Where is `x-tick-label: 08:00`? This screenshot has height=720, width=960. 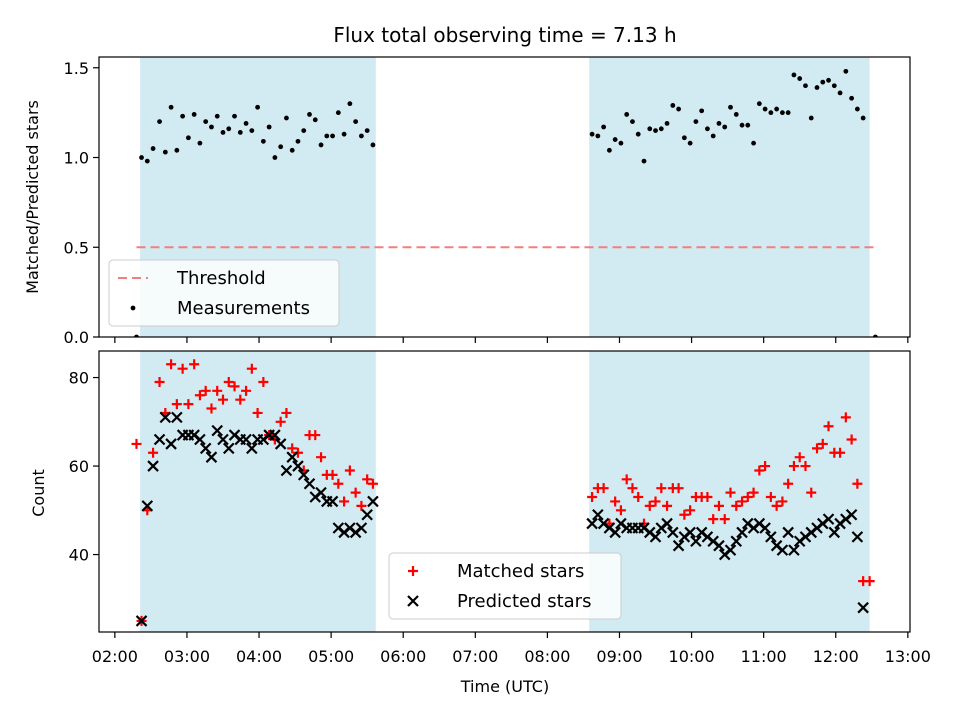
x-tick-label: 08:00 is located at coordinates (547, 656).